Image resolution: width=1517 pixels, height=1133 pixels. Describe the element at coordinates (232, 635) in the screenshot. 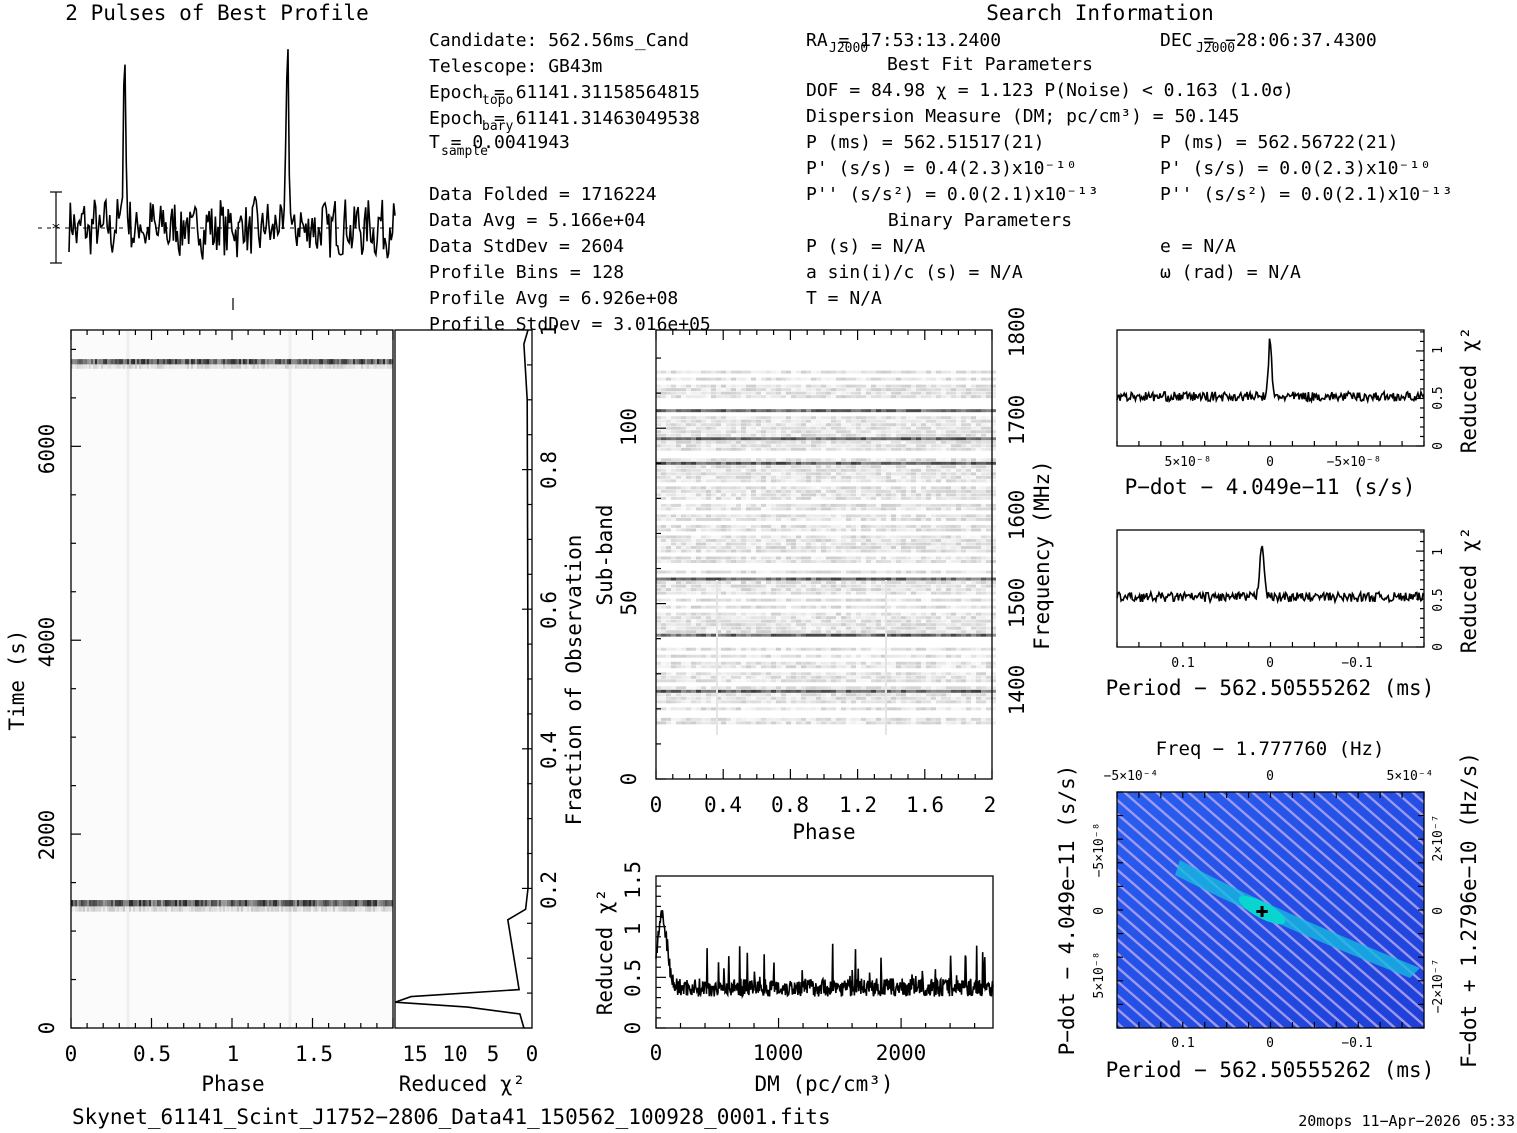

I see `time-phase-bands` at that location.